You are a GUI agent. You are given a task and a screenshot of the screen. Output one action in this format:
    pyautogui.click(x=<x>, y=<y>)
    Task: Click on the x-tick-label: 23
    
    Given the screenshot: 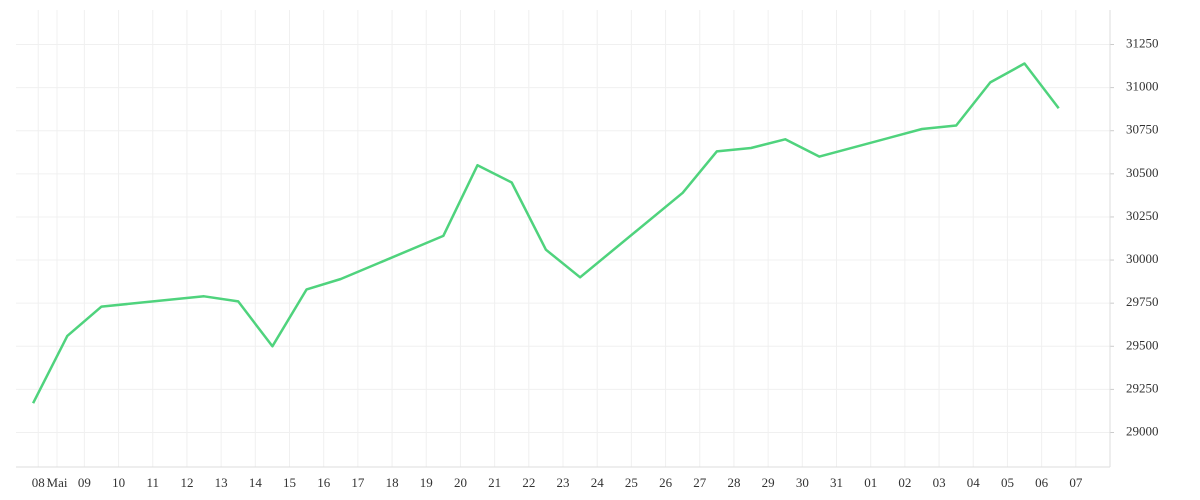 What is the action you would take?
    pyautogui.click(x=563, y=482)
    